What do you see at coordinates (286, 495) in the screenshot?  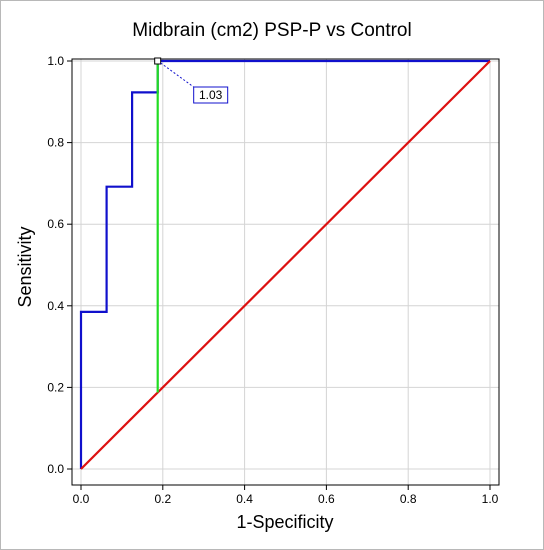 I see `x-axis-ticks: 0.0 0.2 0.4 0.6 0.8 1.0` at bounding box center [286, 495].